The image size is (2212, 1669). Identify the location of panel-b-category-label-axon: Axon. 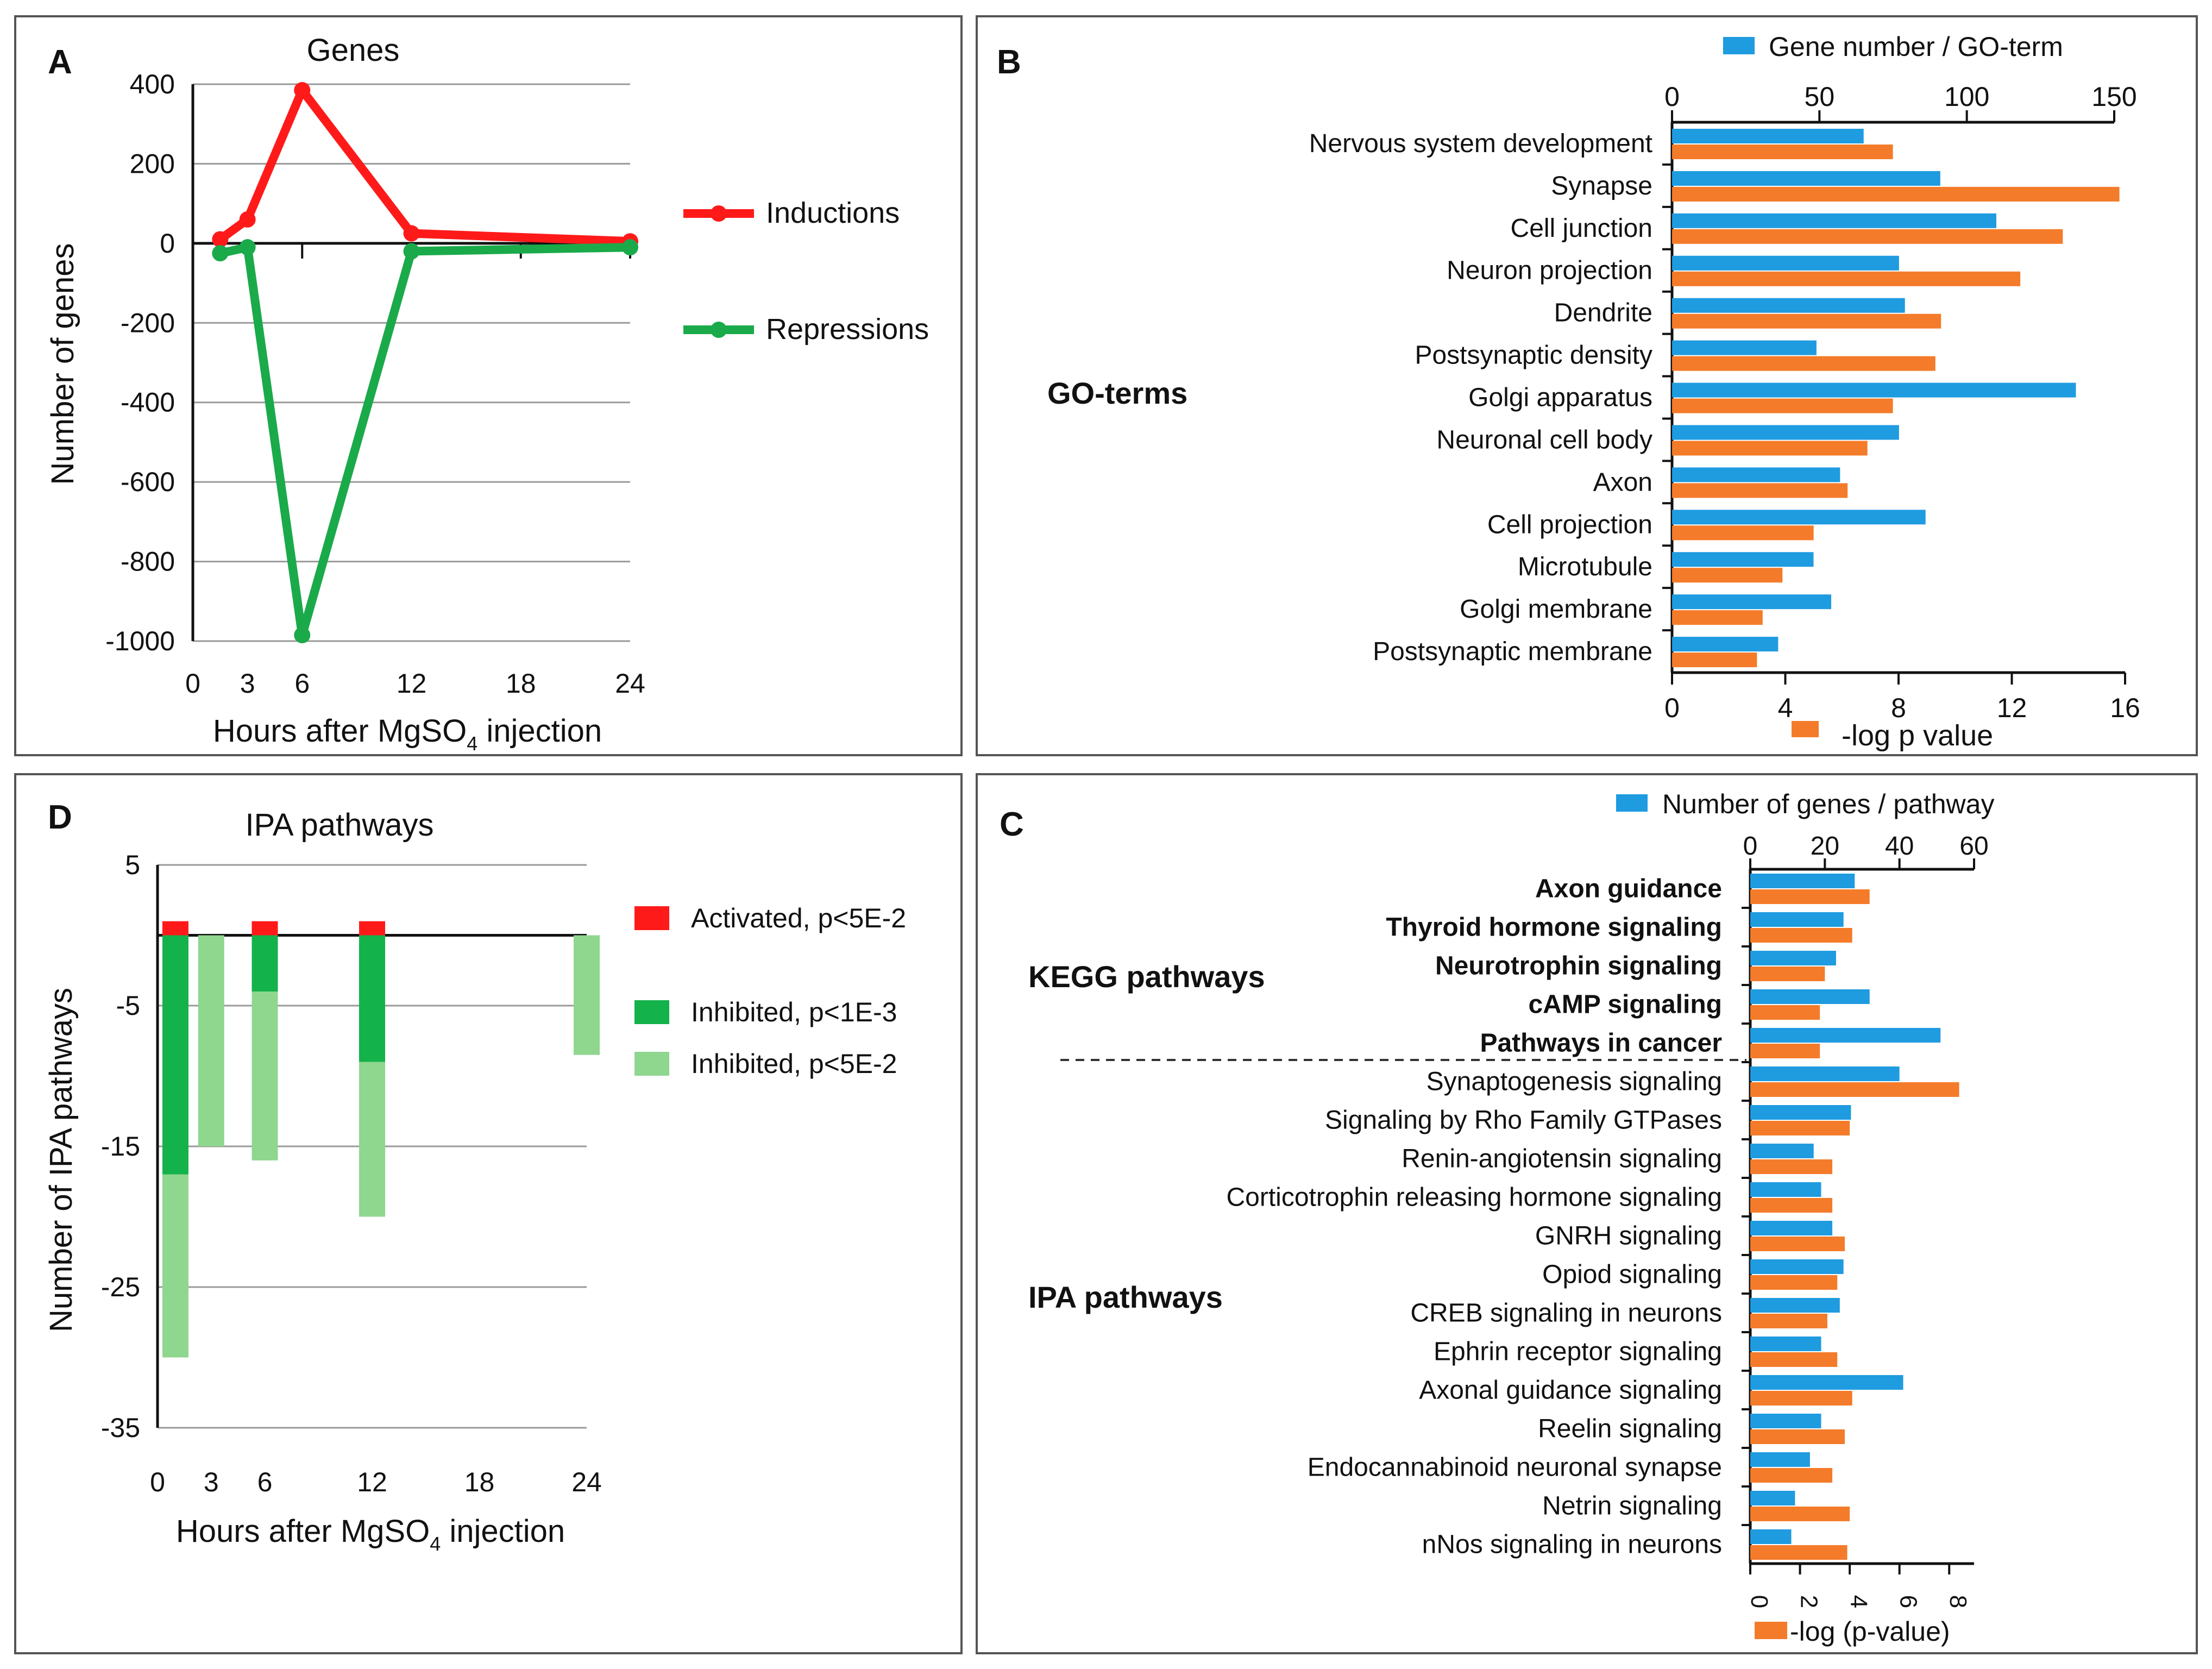
(1622, 482).